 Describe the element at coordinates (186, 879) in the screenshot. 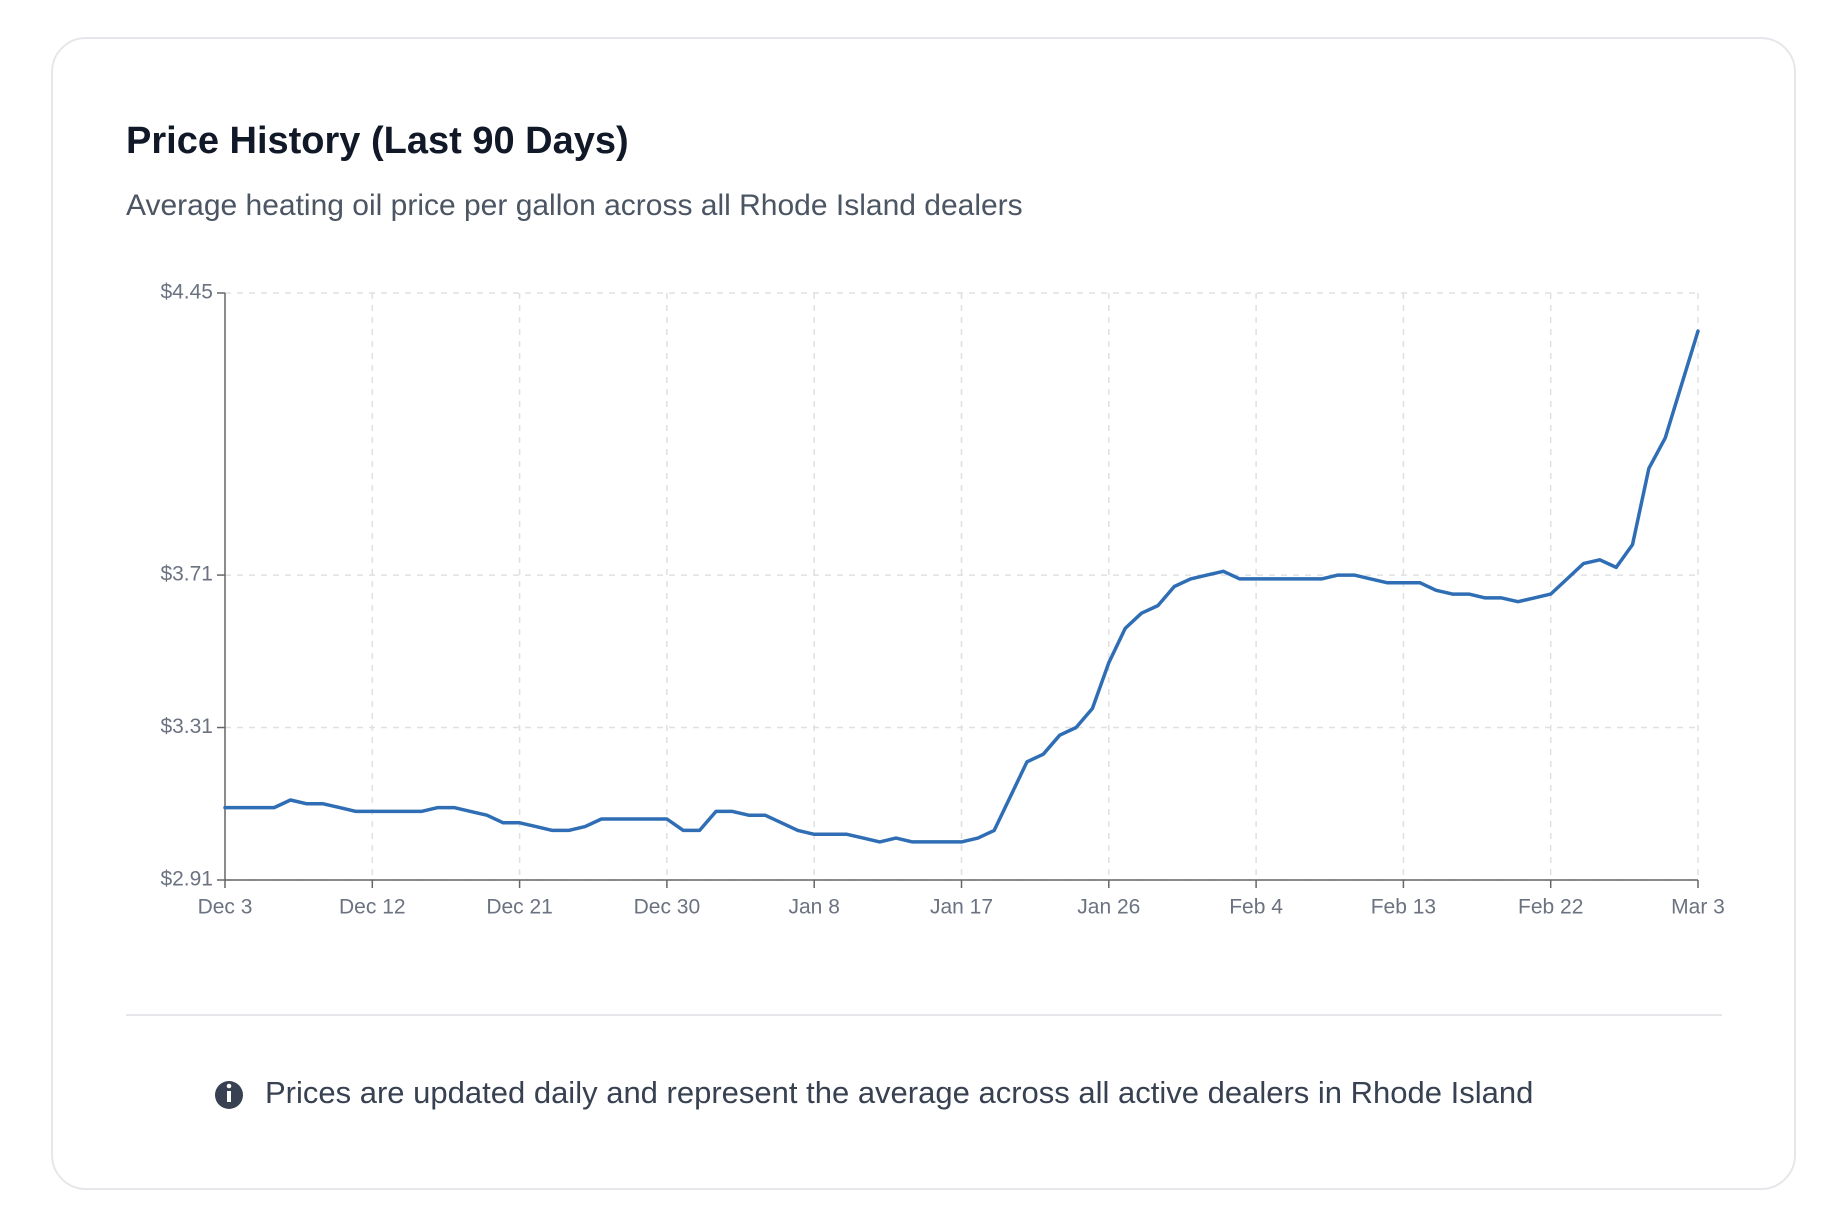

I see `y-tick-label: $2.91` at that location.